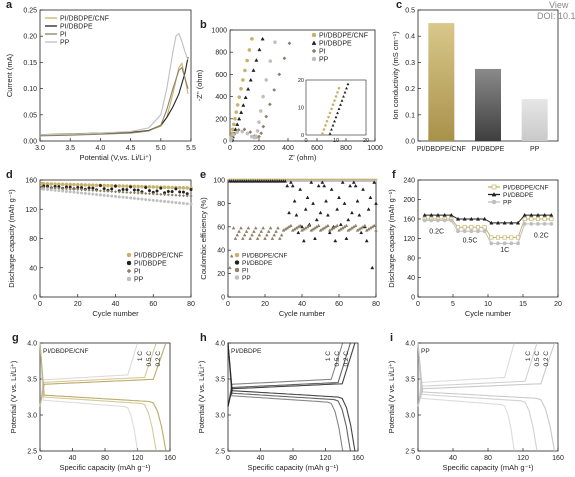  Describe the element at coordinates (89, 374) in the screenshot. I see `panel-g-charge-curve` at that location.